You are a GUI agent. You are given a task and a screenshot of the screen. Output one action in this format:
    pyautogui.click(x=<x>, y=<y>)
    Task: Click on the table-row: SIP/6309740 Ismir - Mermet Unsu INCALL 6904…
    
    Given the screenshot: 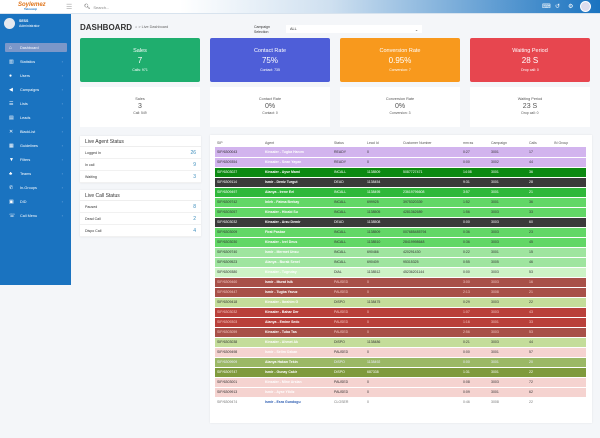 What is the action you would take?
    pyautogui.click(x=400, y=252)
    